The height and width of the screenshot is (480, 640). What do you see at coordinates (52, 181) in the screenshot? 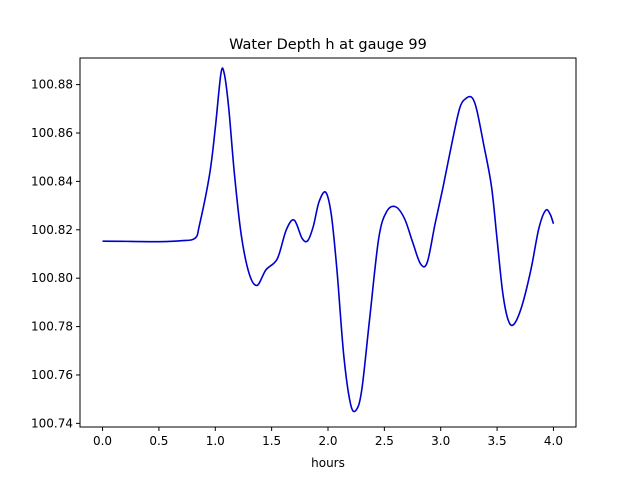
I see `y-tick-label: 100.84` at bounding box center [52, 181].